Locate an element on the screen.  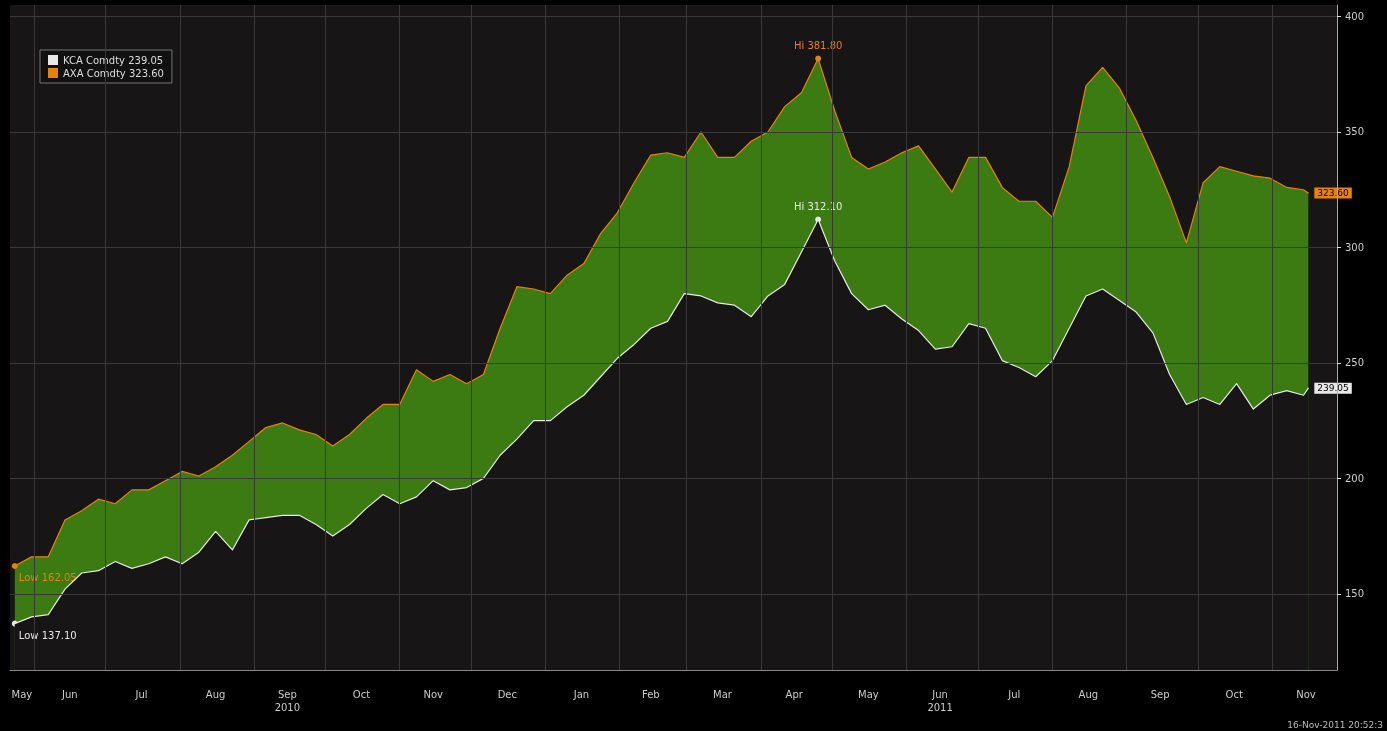
y-tick-label: 400 is located at coordinates (1355, 17).